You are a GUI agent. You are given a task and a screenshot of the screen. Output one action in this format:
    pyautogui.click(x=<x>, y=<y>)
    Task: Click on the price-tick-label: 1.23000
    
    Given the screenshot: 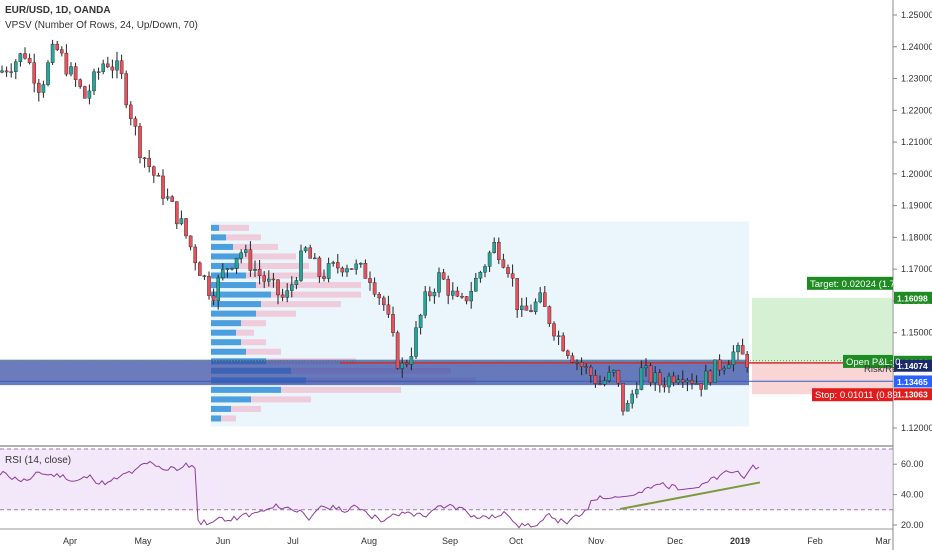 What is the action you would take?
    pyautogui.click(x=916, y=79)
    